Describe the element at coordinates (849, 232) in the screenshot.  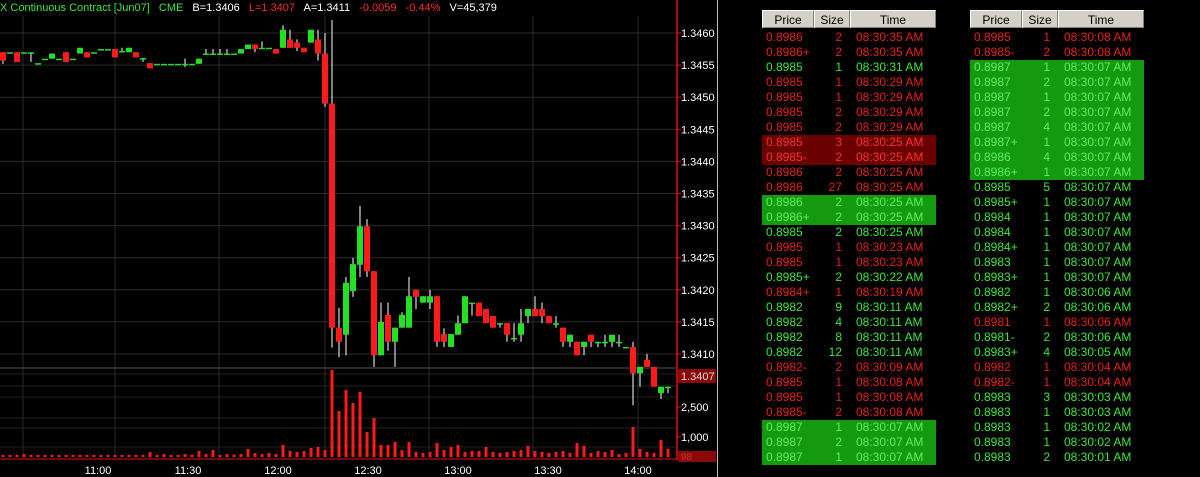
I see `trade-row: 0.8985 2 08:30:25 AM` at that location.